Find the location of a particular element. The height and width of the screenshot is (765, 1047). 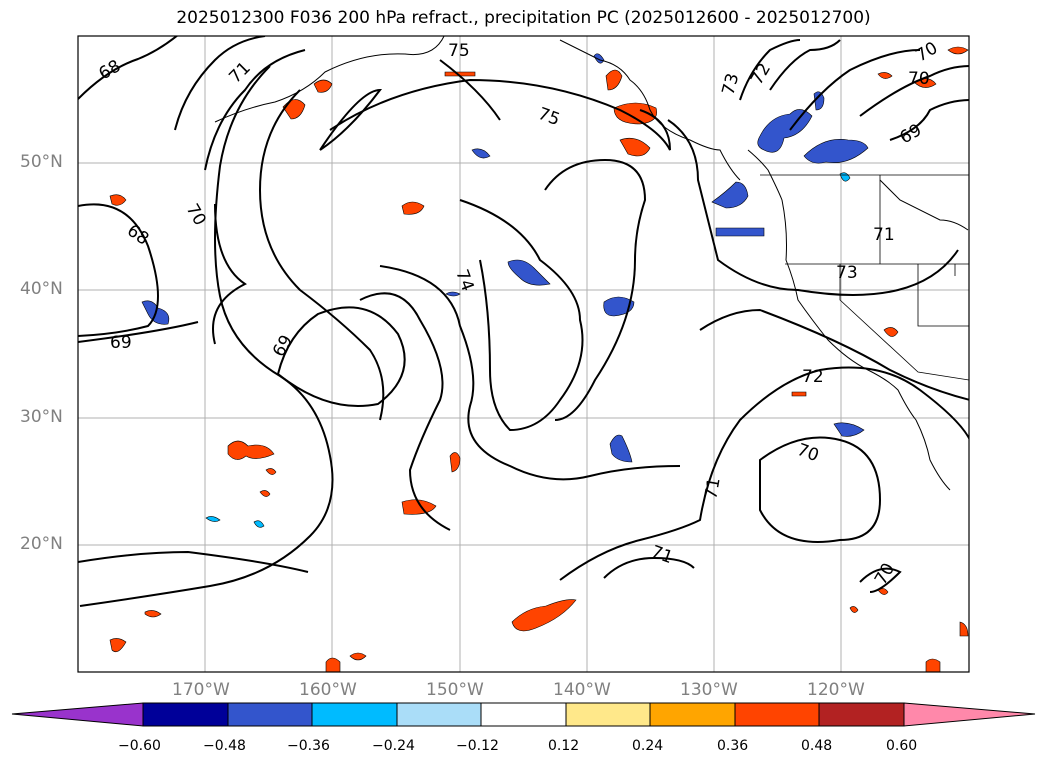

colorbar-extend-high is located at coordinates (969, 714).